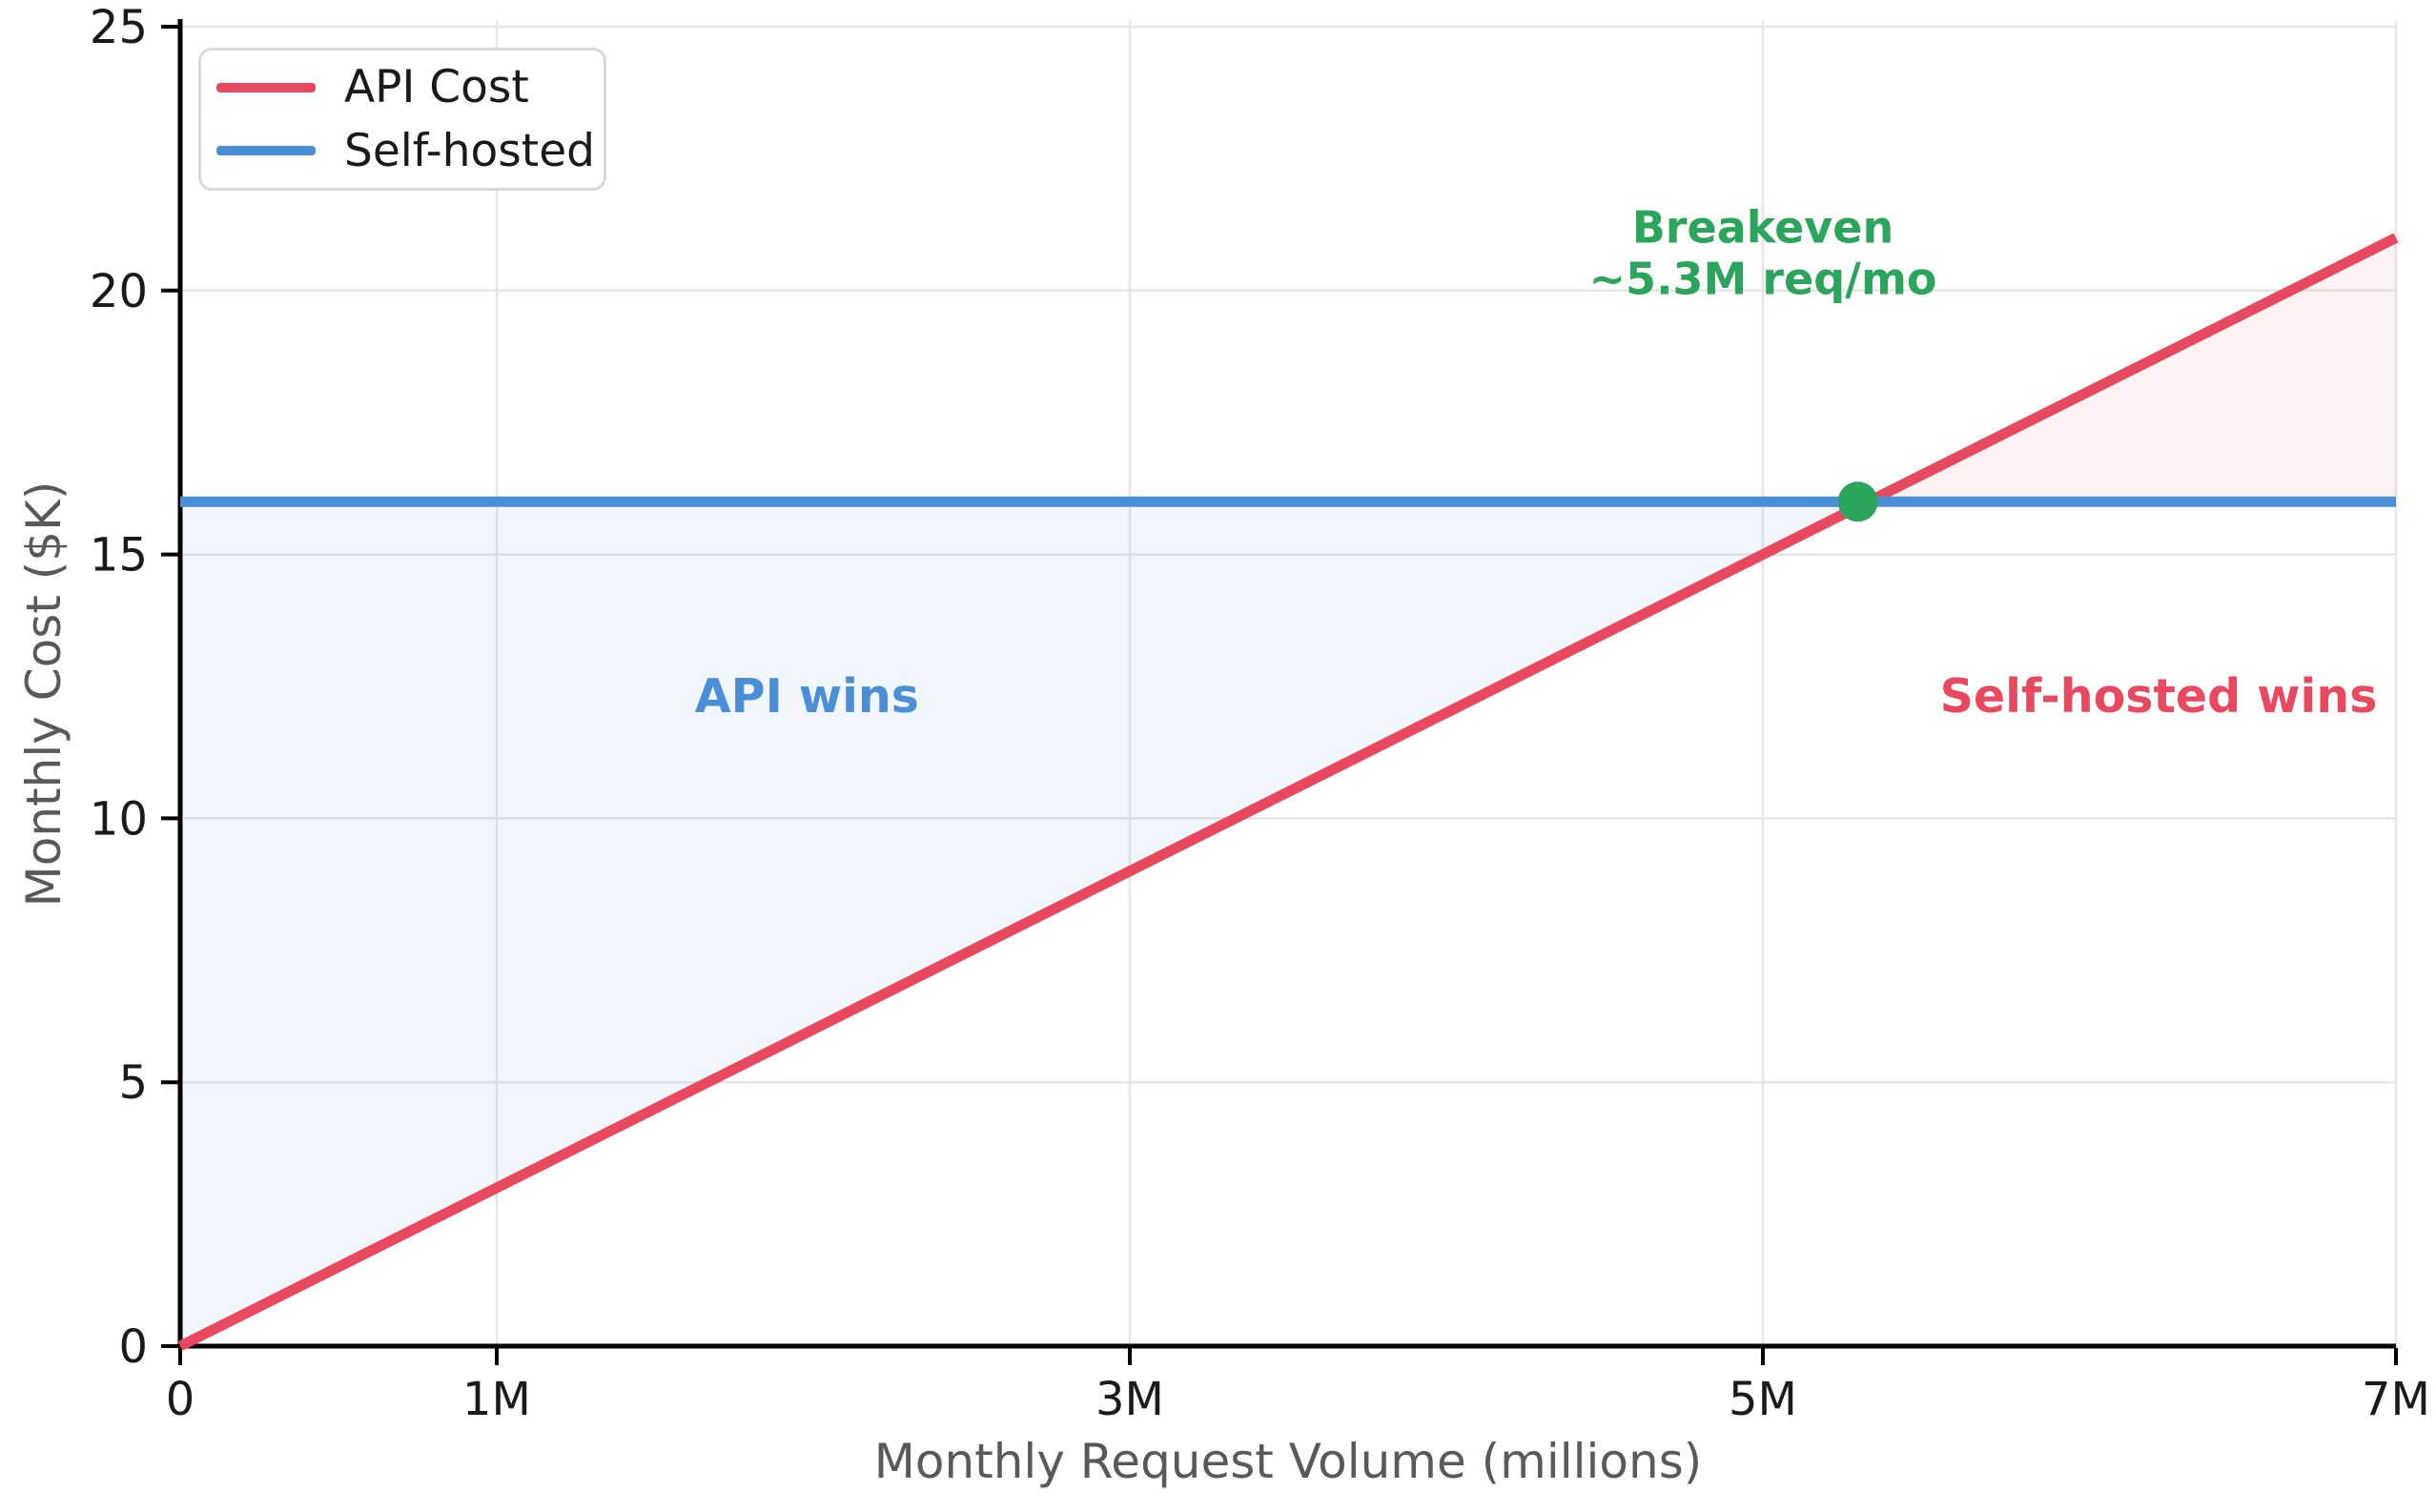 This screenshot has width=2436, height=1512. I want to click on svg-text: 7M, so click(2396, 1399).